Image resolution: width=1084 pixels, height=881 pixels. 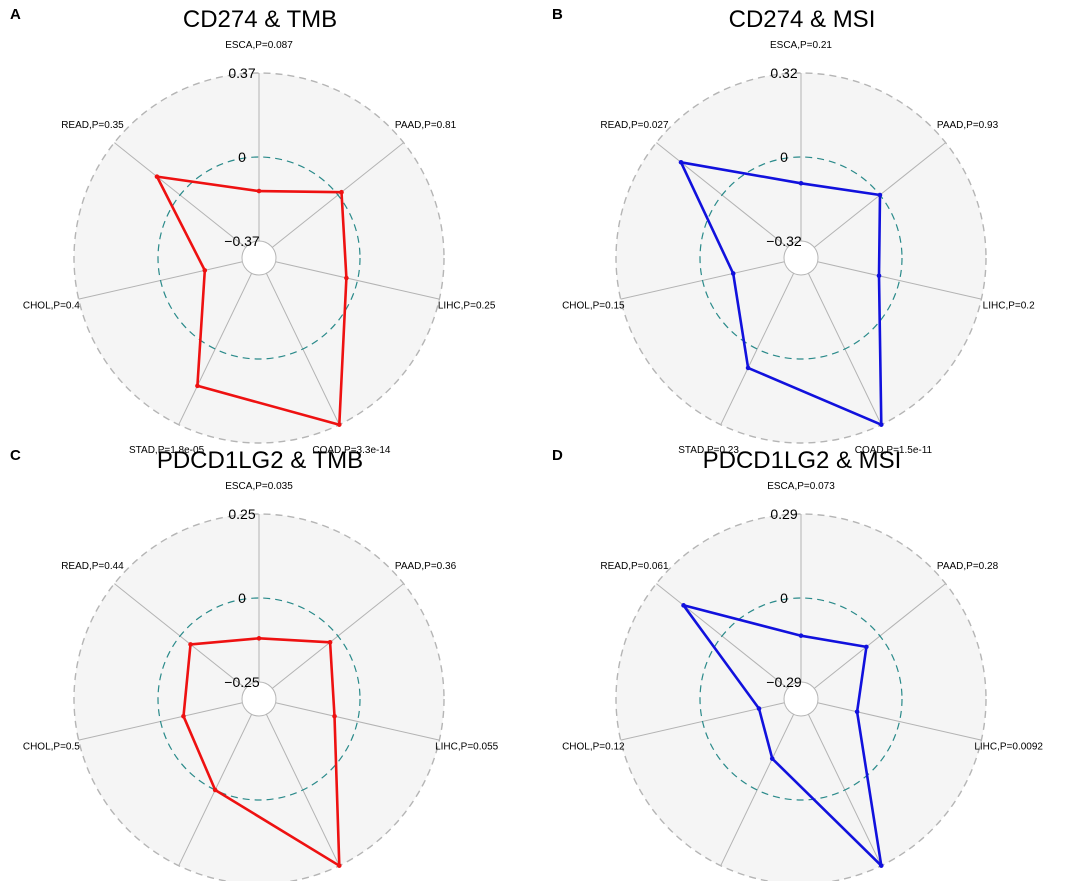 I want to click on category-label: PAAD,P=0.28, so click(x=968, y=566).